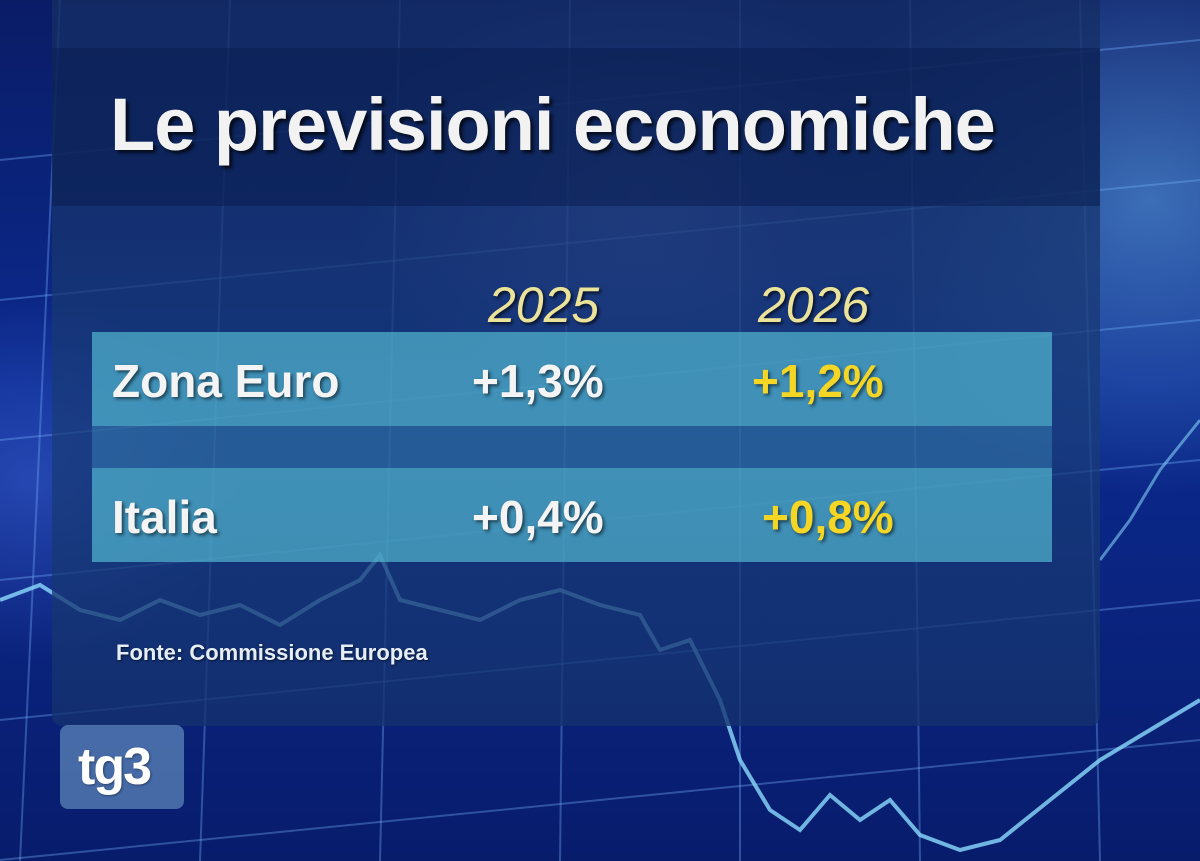 The image size is (1200, 861). What do you see at coordinates (164, 517) in the screenshot?
I see `row-label: Italia` at bounding box center [164, 517].